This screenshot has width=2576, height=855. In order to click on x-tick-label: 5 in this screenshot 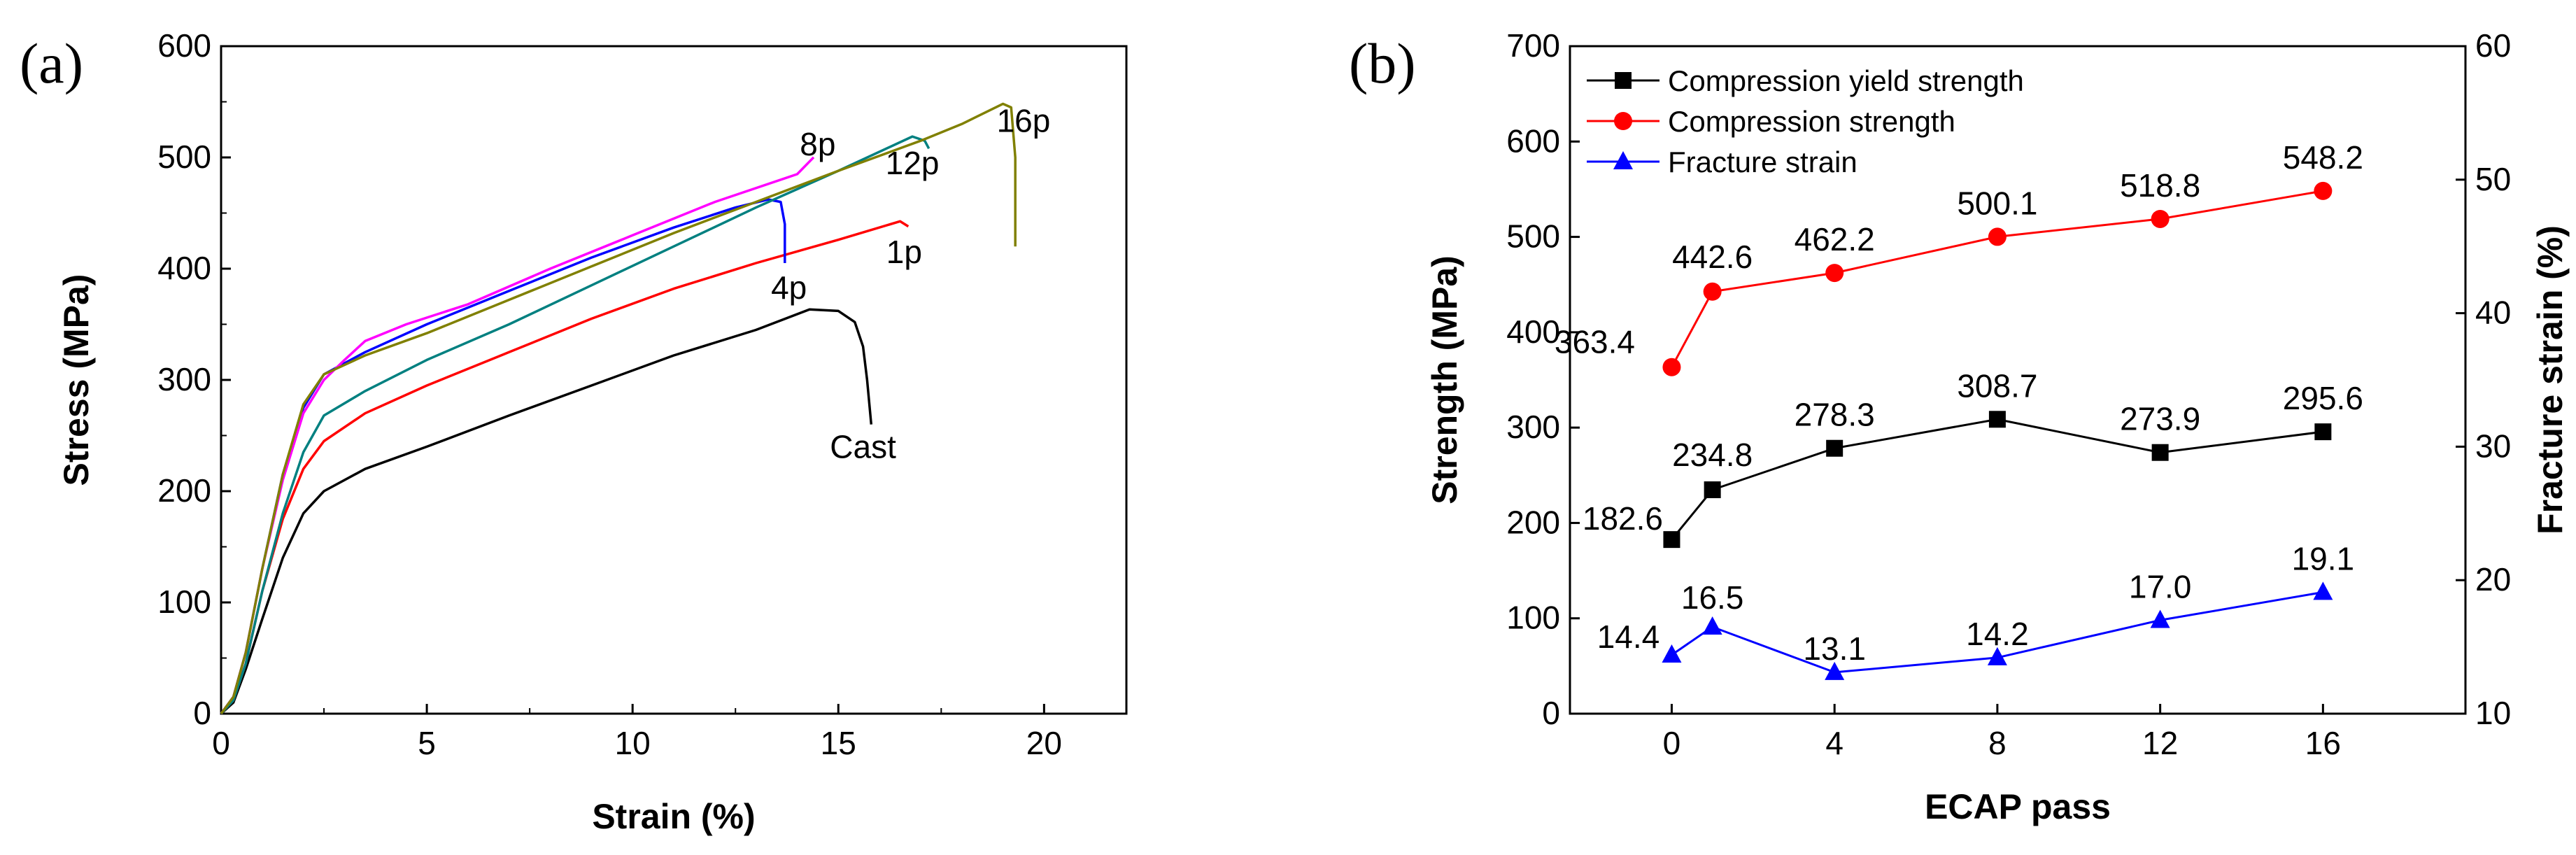, I will do `click(427, 743)`.